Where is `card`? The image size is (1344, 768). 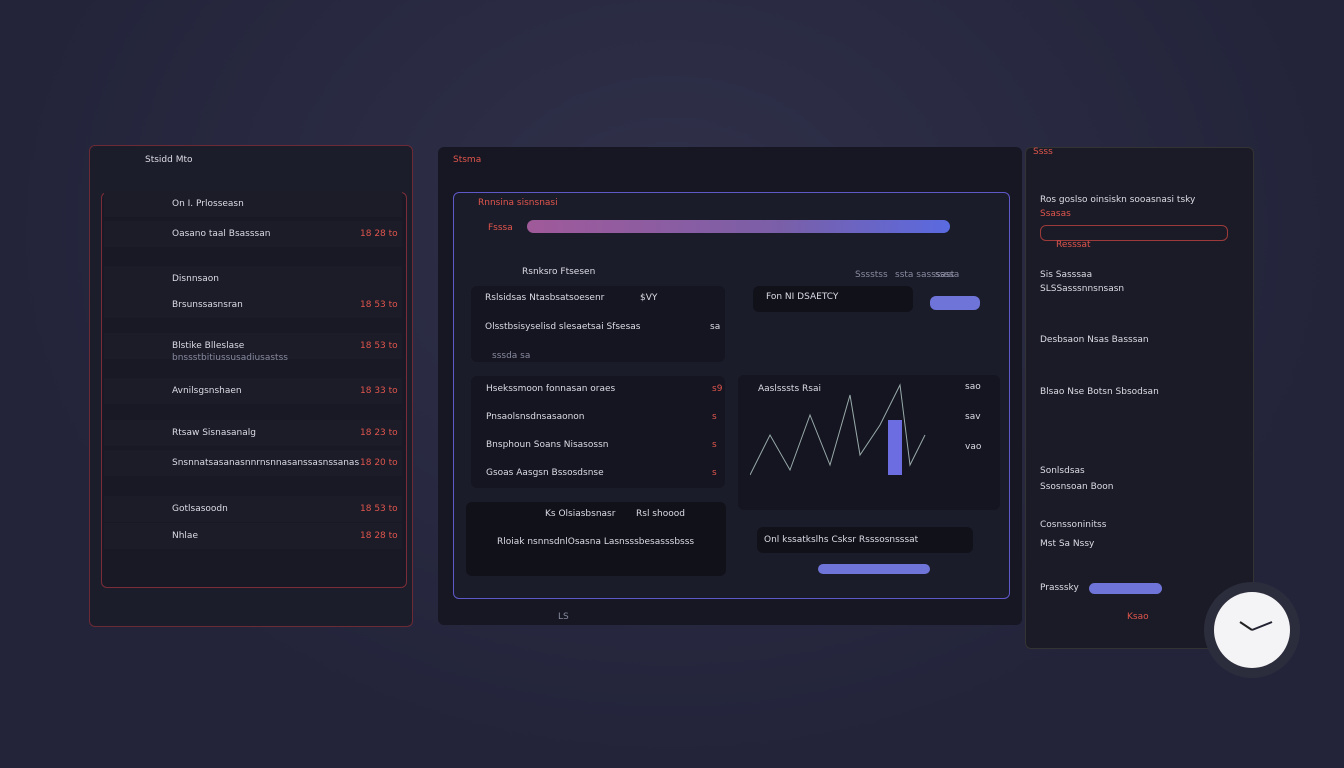 card is located at coordinates (598, 324).